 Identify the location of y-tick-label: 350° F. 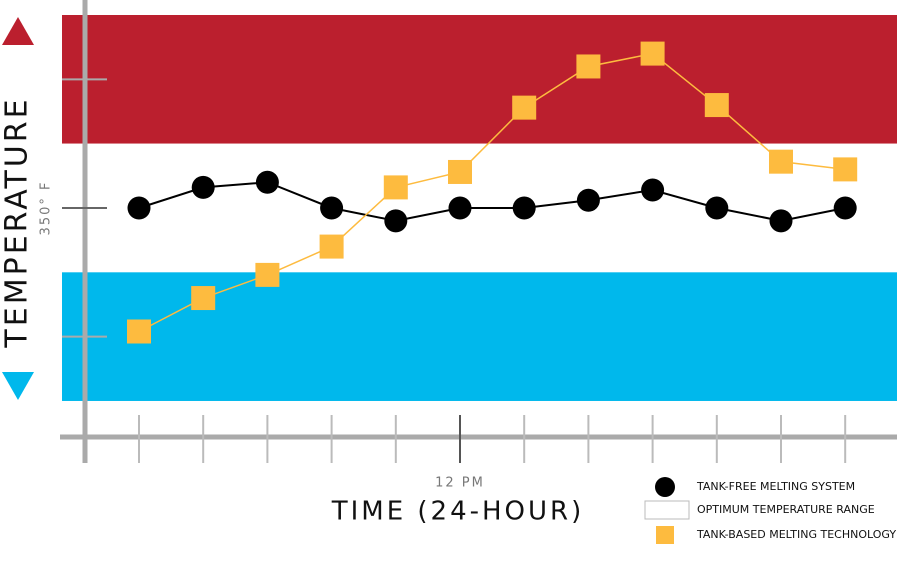
(46, 208).